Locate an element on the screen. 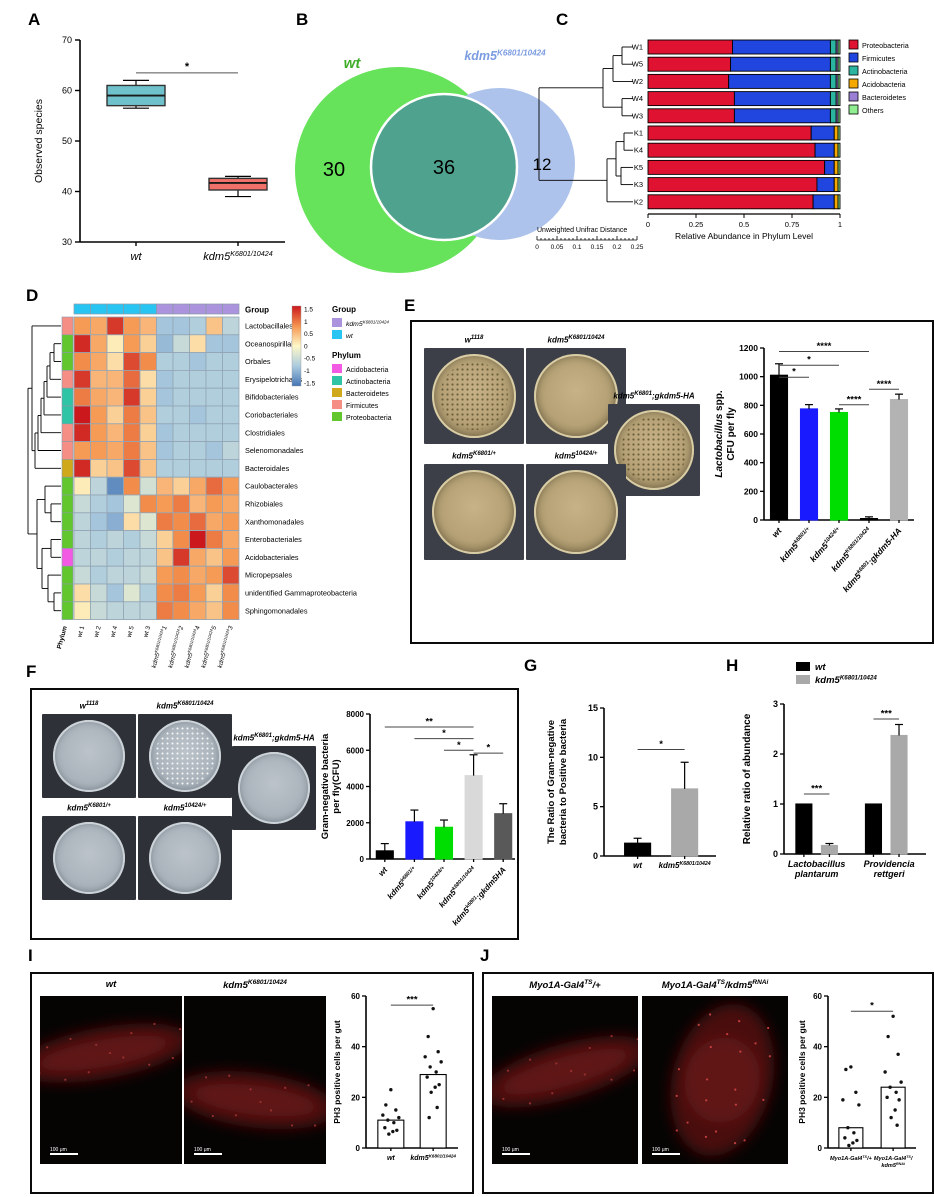 This screenshot has width=934, height=1197. svg-text:Relative Abundance in Phylum L: Relative Abundance in Phylum Level is located at coordinates (744, 236).